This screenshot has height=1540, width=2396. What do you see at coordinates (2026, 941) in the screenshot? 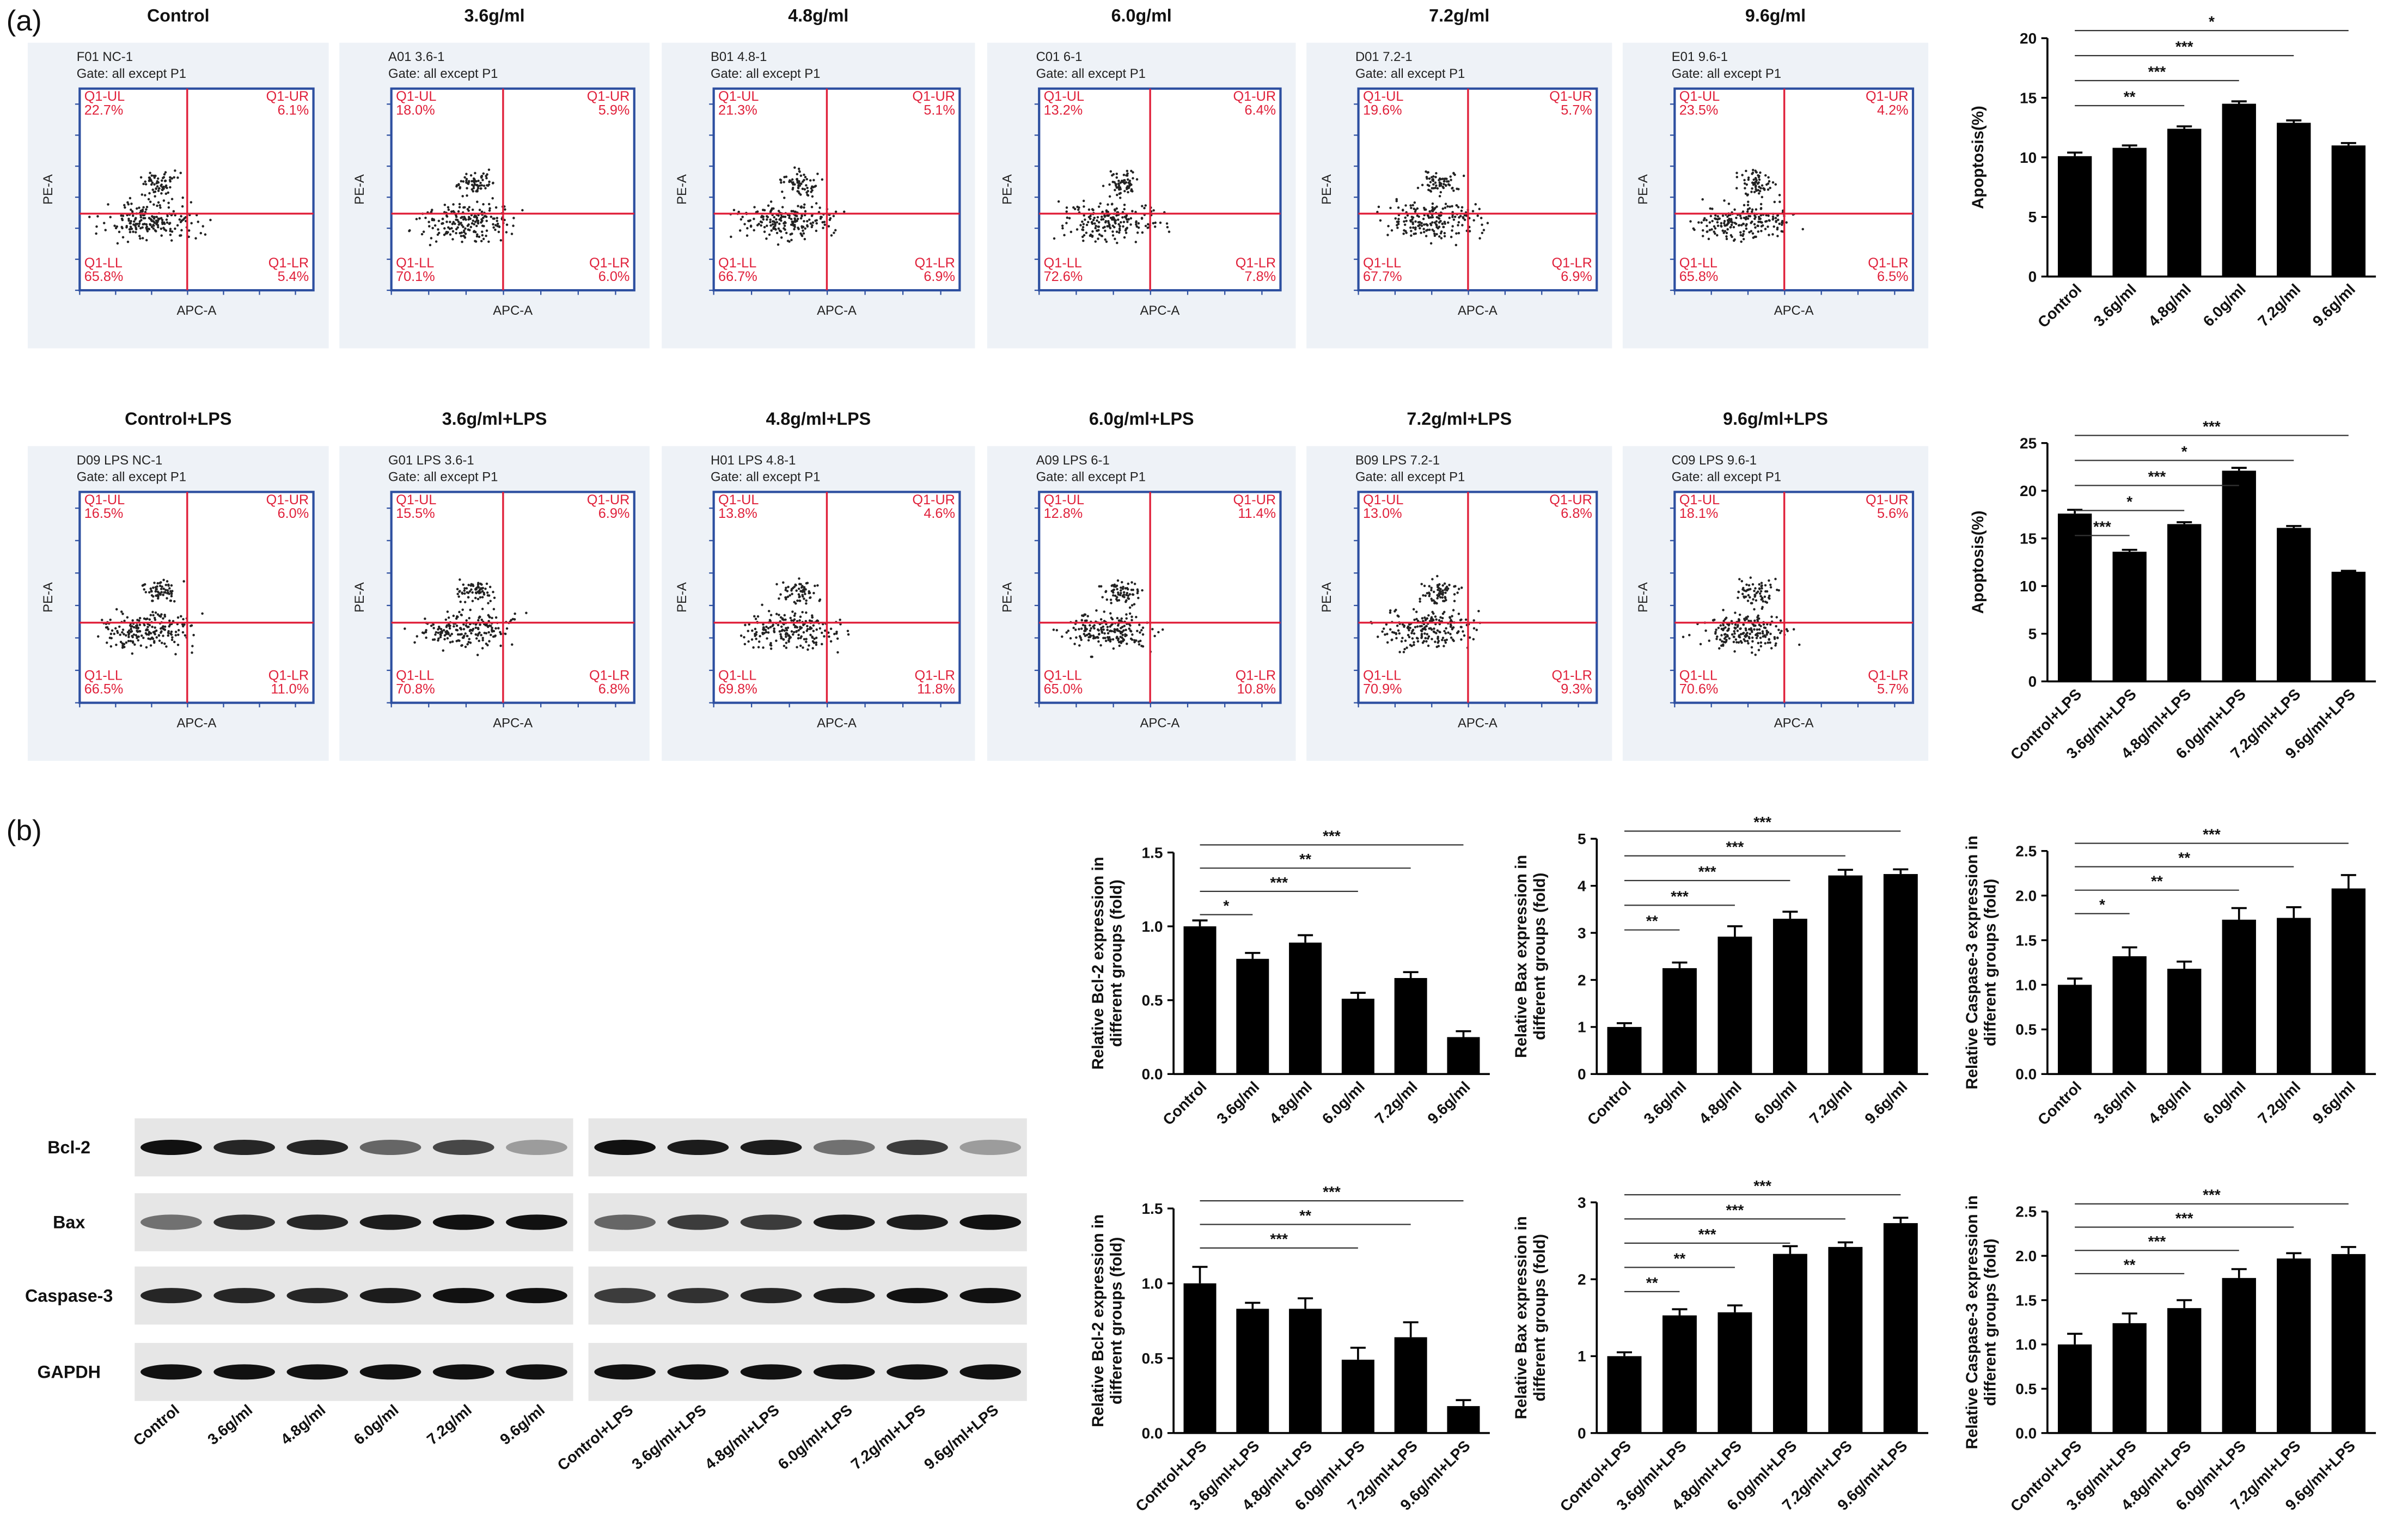
I see `y-tick-label: 1.5` at bounding box center [2026, 941].